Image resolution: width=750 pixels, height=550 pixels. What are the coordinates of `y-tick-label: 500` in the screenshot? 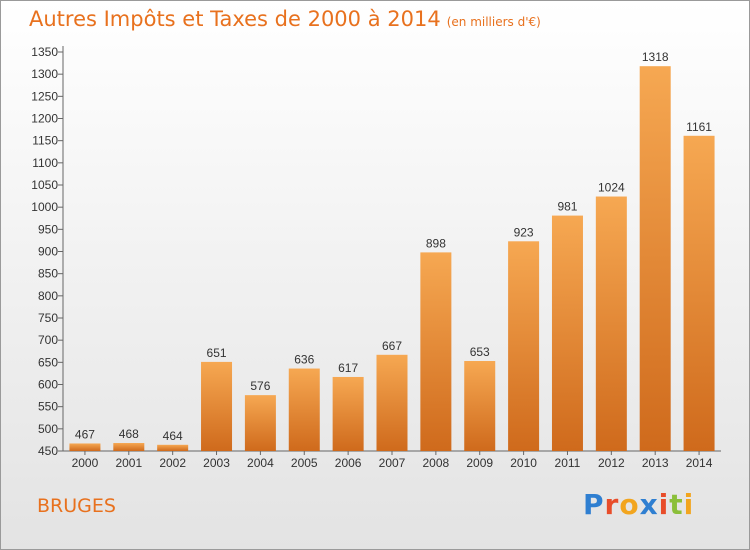 It's located at (48, 429).